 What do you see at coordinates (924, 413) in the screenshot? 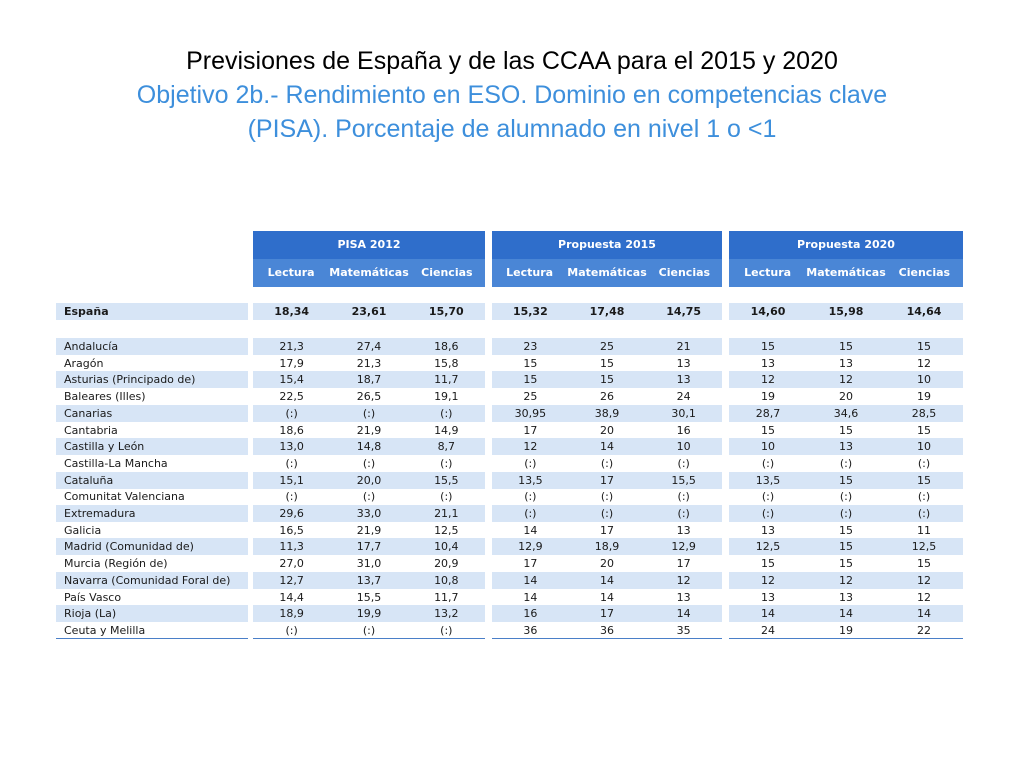
I see `value-cell: 28,5` at bounding box center [924, 413].